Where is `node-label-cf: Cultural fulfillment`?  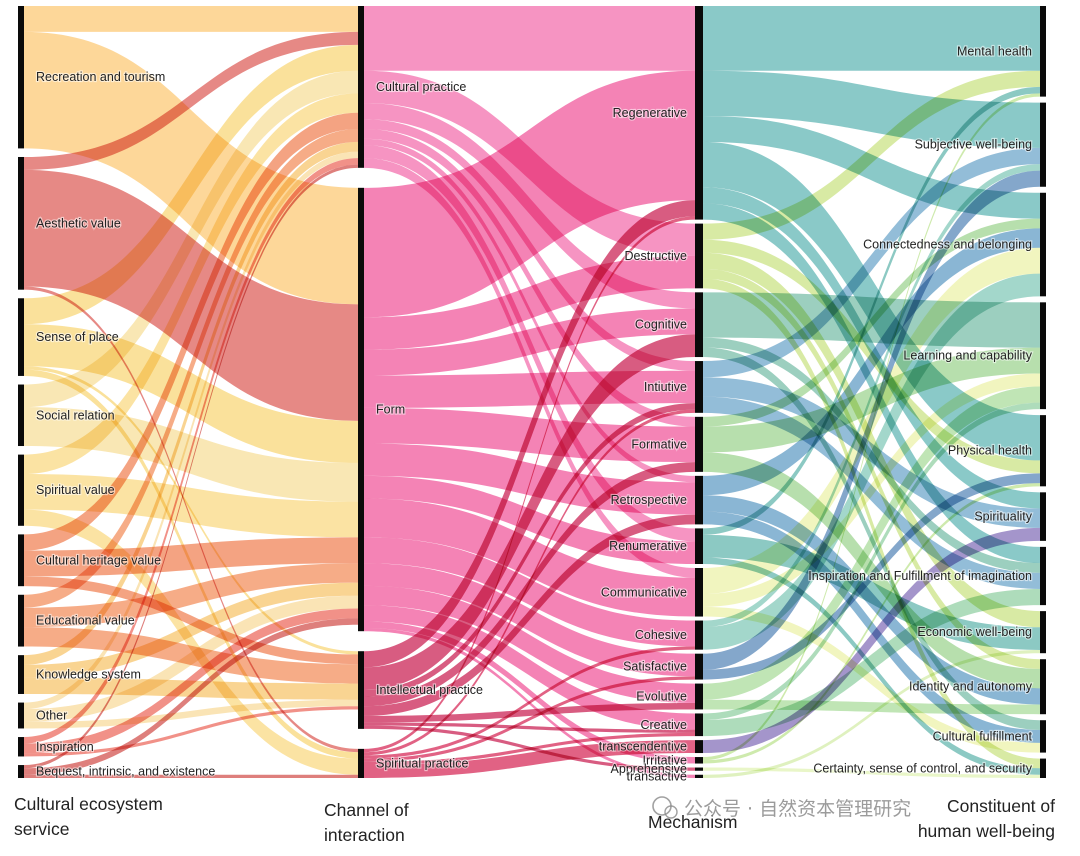
node-label-cf: Cultural fulfillment is located at coordinates (983, 736).